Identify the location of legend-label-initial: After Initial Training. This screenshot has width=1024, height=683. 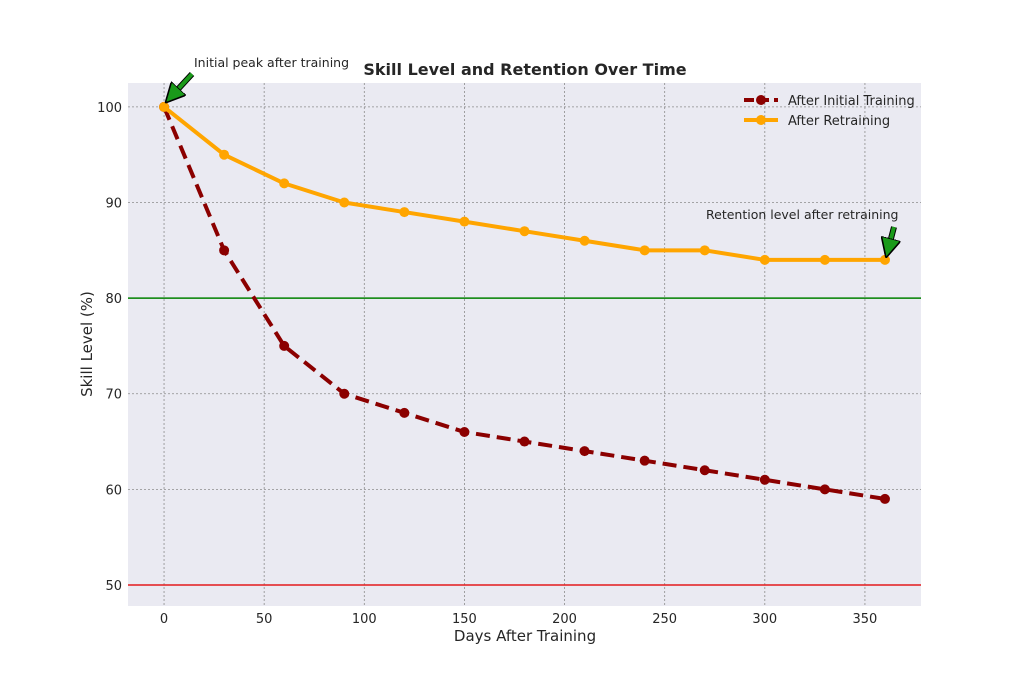
(851, 101).